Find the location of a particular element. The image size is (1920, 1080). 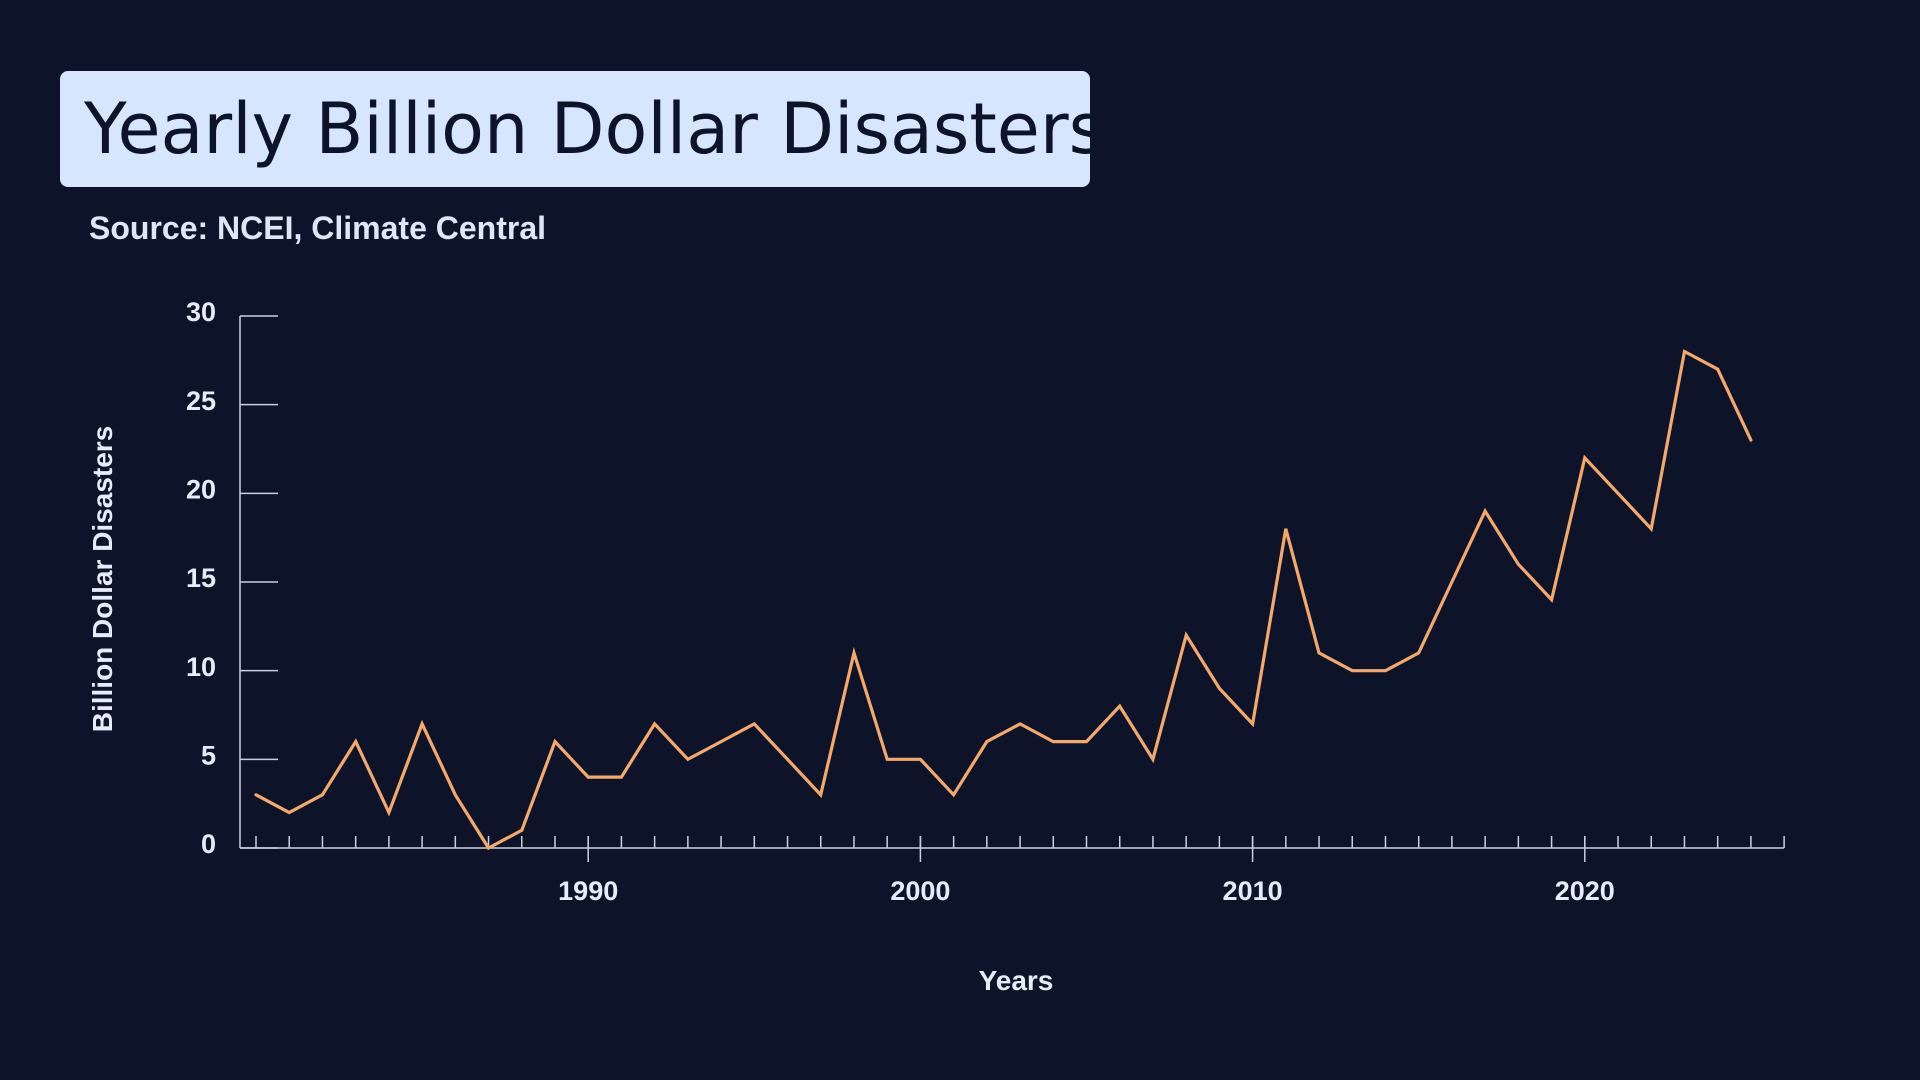

x-tick-label: 2010 is located at coordinates (1253, 891).